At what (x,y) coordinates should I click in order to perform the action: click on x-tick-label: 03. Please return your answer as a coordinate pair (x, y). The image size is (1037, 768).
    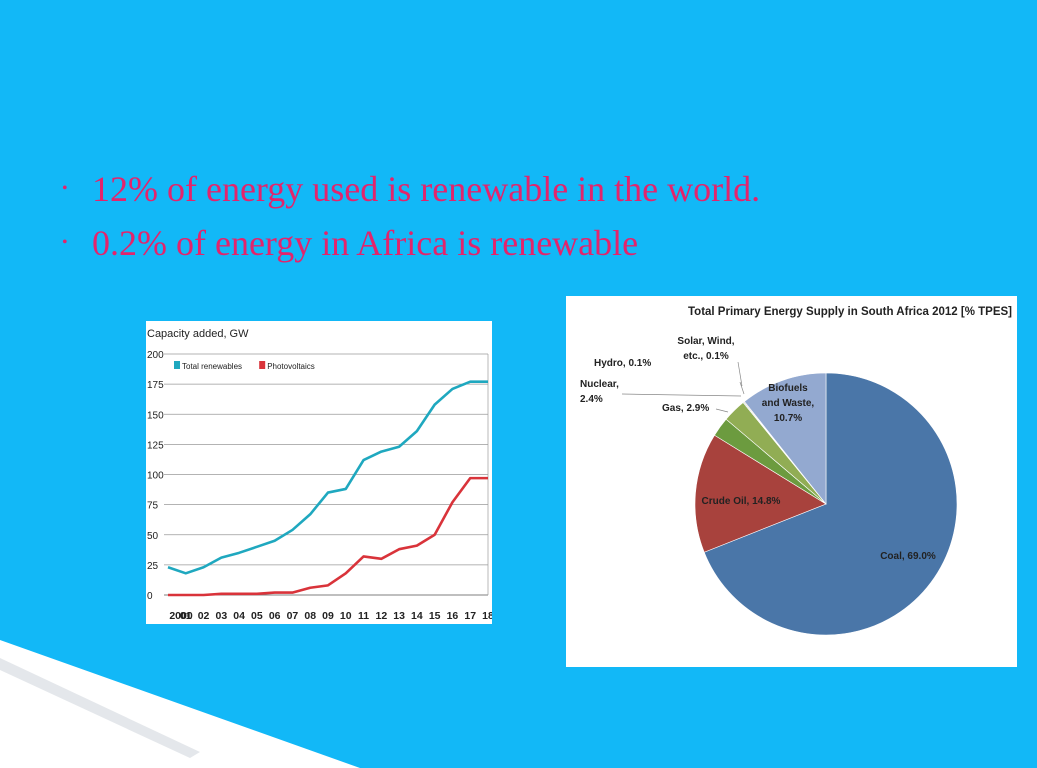
    Looking at the image, I should click on (221, 616).